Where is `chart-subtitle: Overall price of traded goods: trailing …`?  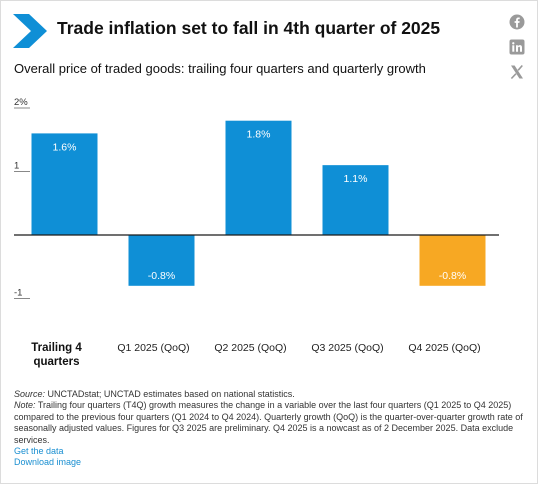 chart-subtitle: Overall price of traded goods: trailing … is located at coordinates (220, 68).